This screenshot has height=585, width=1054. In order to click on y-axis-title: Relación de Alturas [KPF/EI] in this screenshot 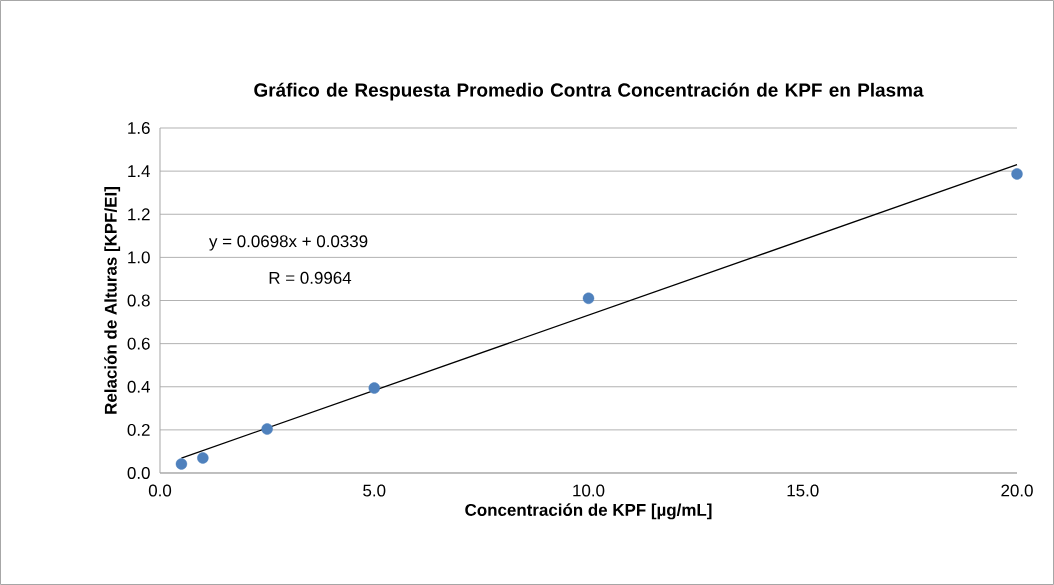, I will do `click(112, 300)`.